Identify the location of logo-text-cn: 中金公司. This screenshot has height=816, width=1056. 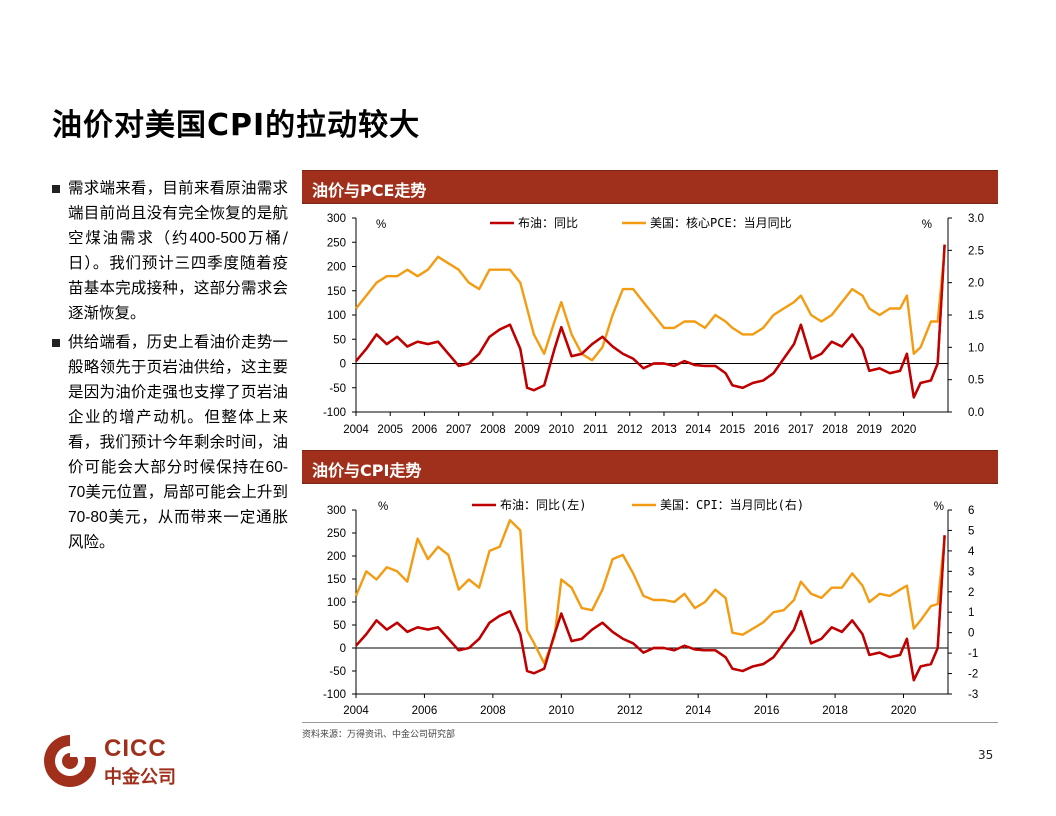
(140, 777).